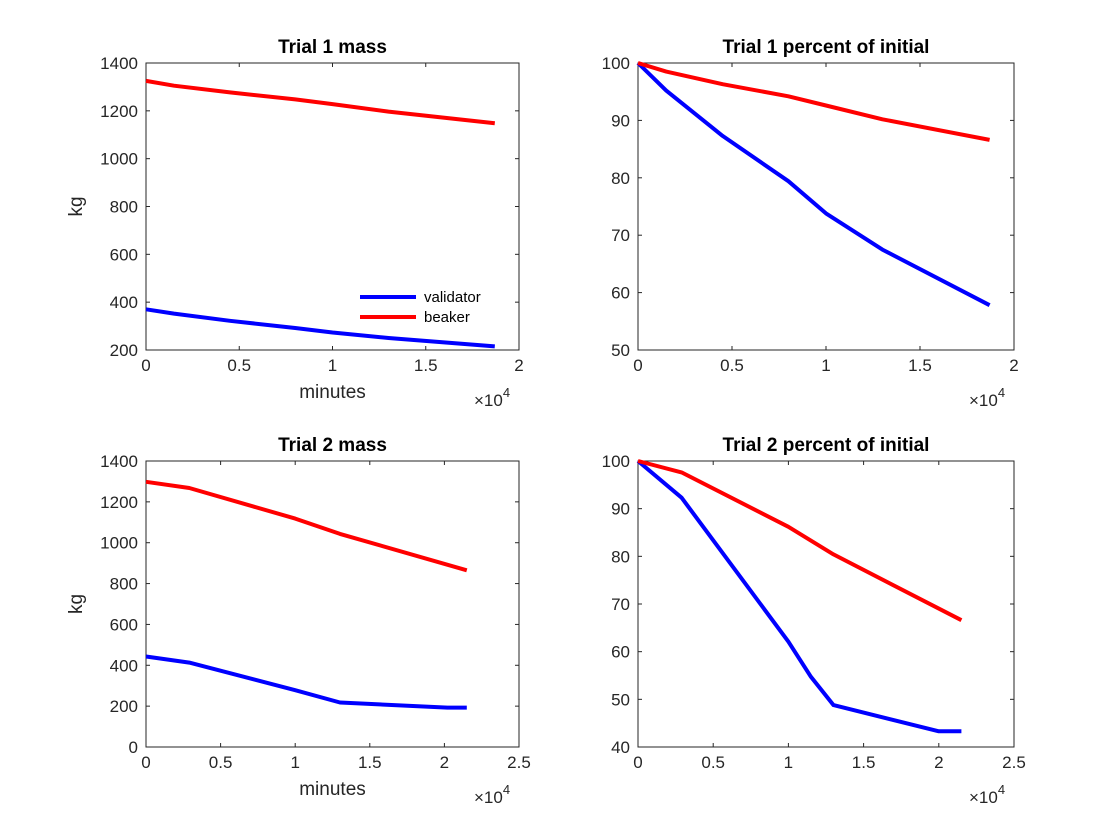 The height and width of the screenshot is (840, 1120). Describe the element at coordinates (826, 47) in the screenshot. I see `chart-title: Trial 1 percent of initial` at that location.